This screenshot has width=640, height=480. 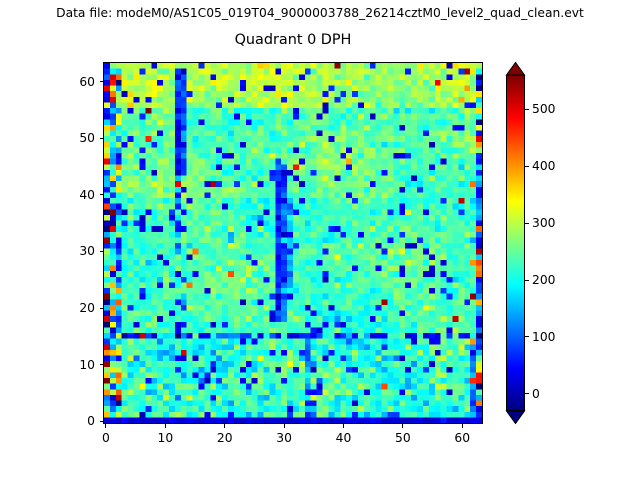 I want to click on colorbar-extend-max-arrow, so click(x=515, y=68).